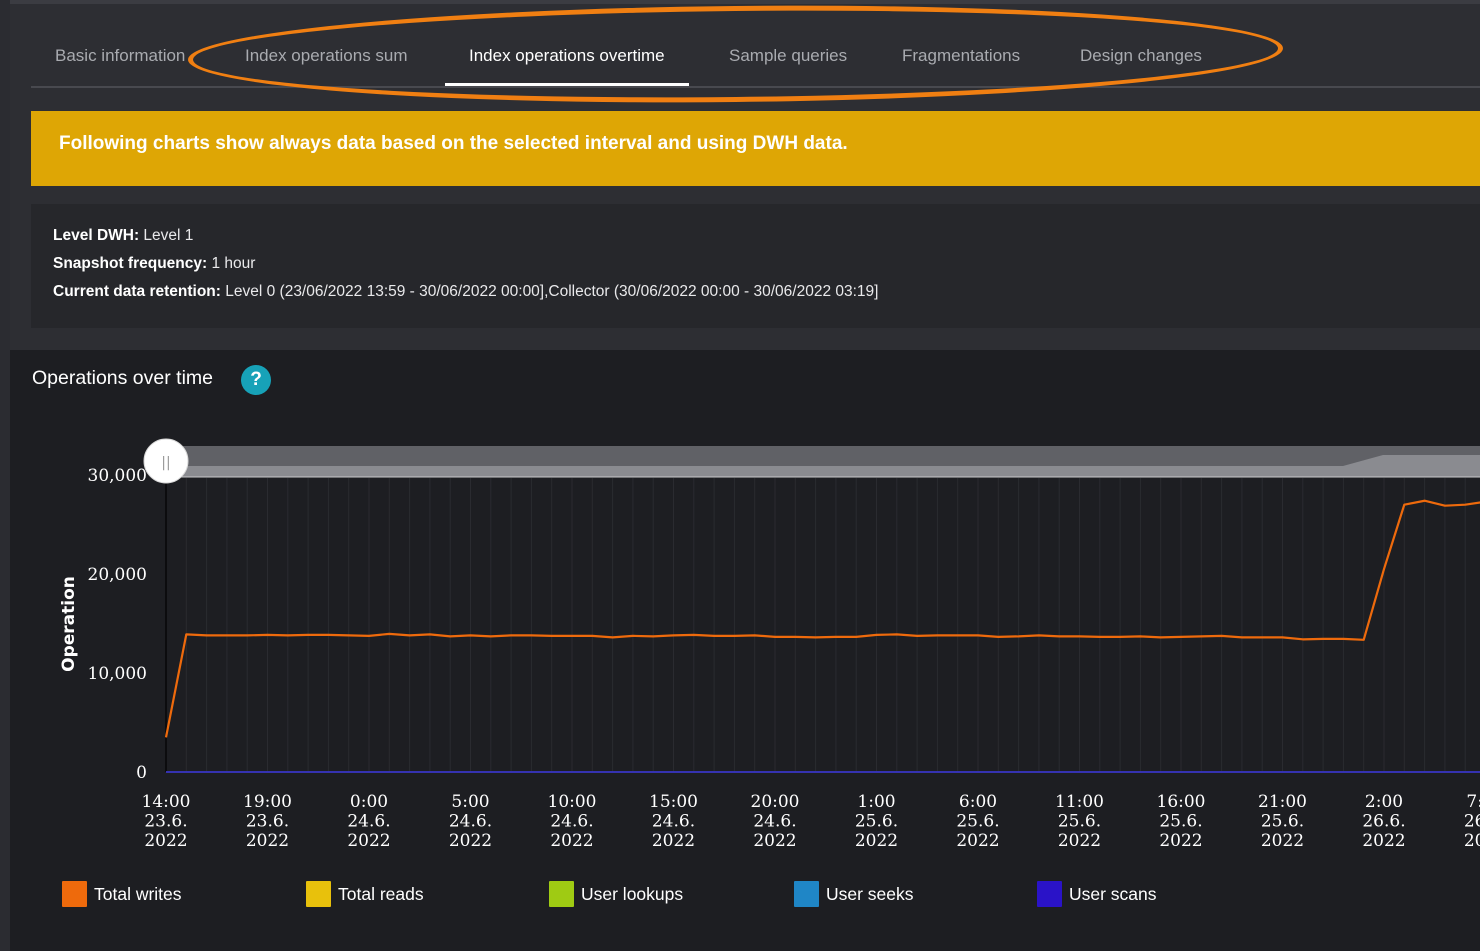  Describe the element at coordinates (1141, 55) in the screenshot. I see `tab-design-changes: Design changes` at that location.